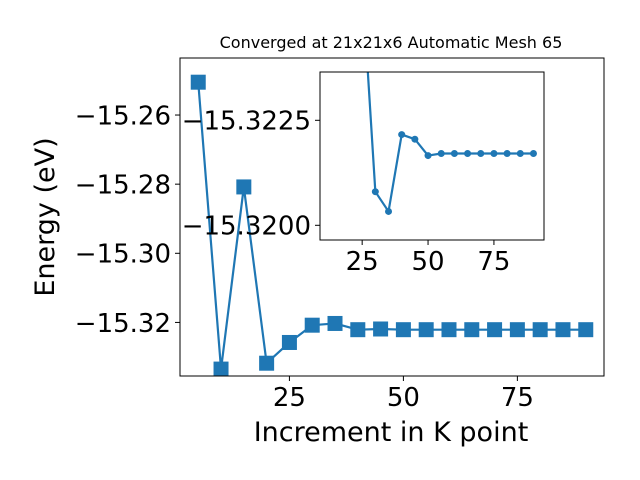 This screenshot has height=480, width=640. I want to click on main-y-axis-label: Energy (eV), so click(45, 216).